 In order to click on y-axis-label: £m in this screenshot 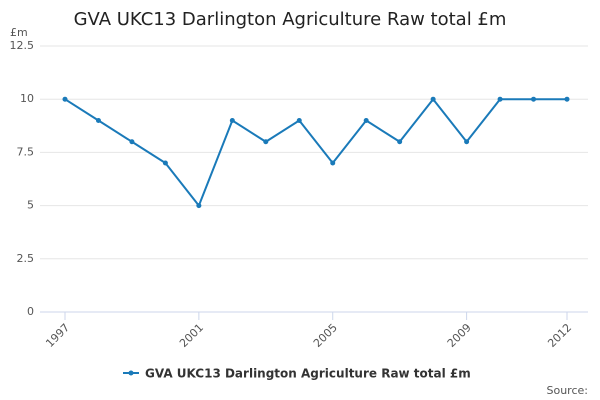, I will do `click(19, 32)`.